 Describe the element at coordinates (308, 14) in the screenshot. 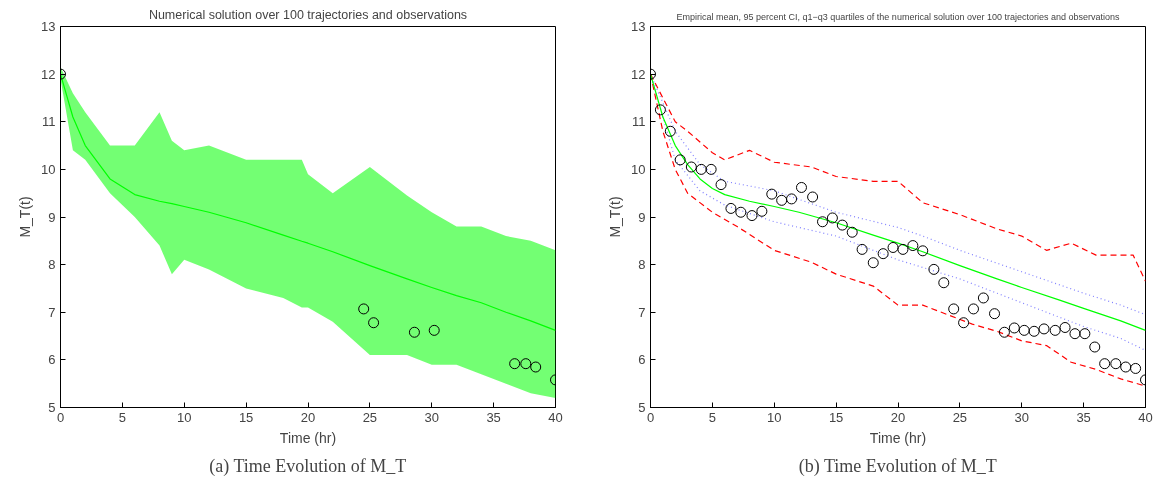

I see `chart-title: Numerical solution over 100 trajectories and observations` at that location.